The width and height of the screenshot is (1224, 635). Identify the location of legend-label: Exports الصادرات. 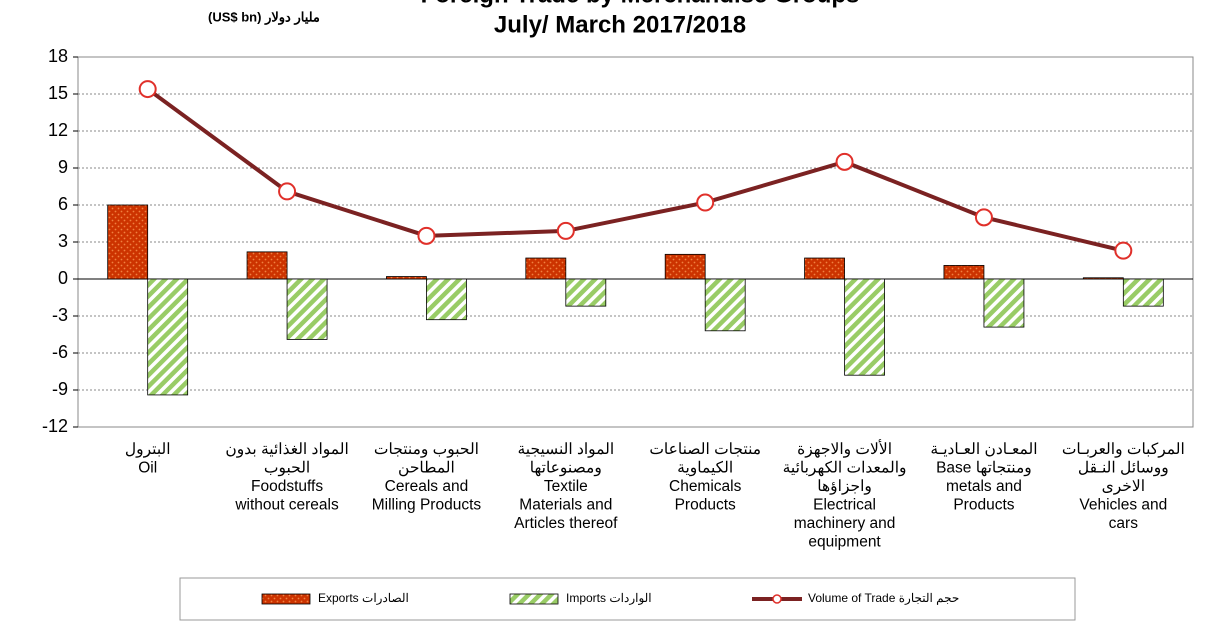
(363, 598).